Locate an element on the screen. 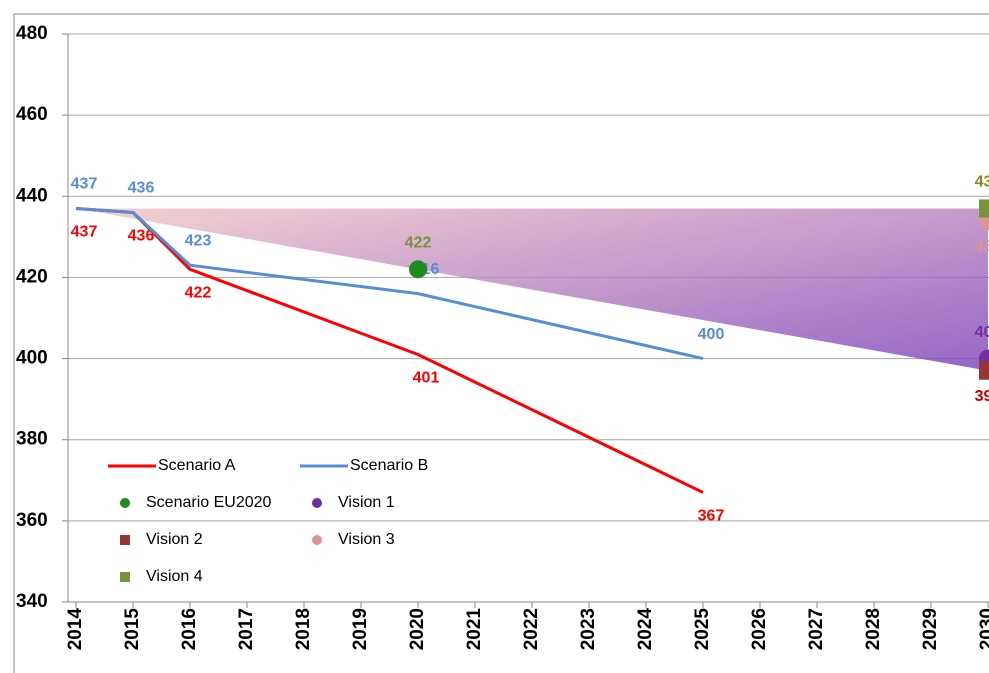 The height and width of the screenshot is (673, 989). x-tick-label: 2030 is located at coordinates (983, 629).